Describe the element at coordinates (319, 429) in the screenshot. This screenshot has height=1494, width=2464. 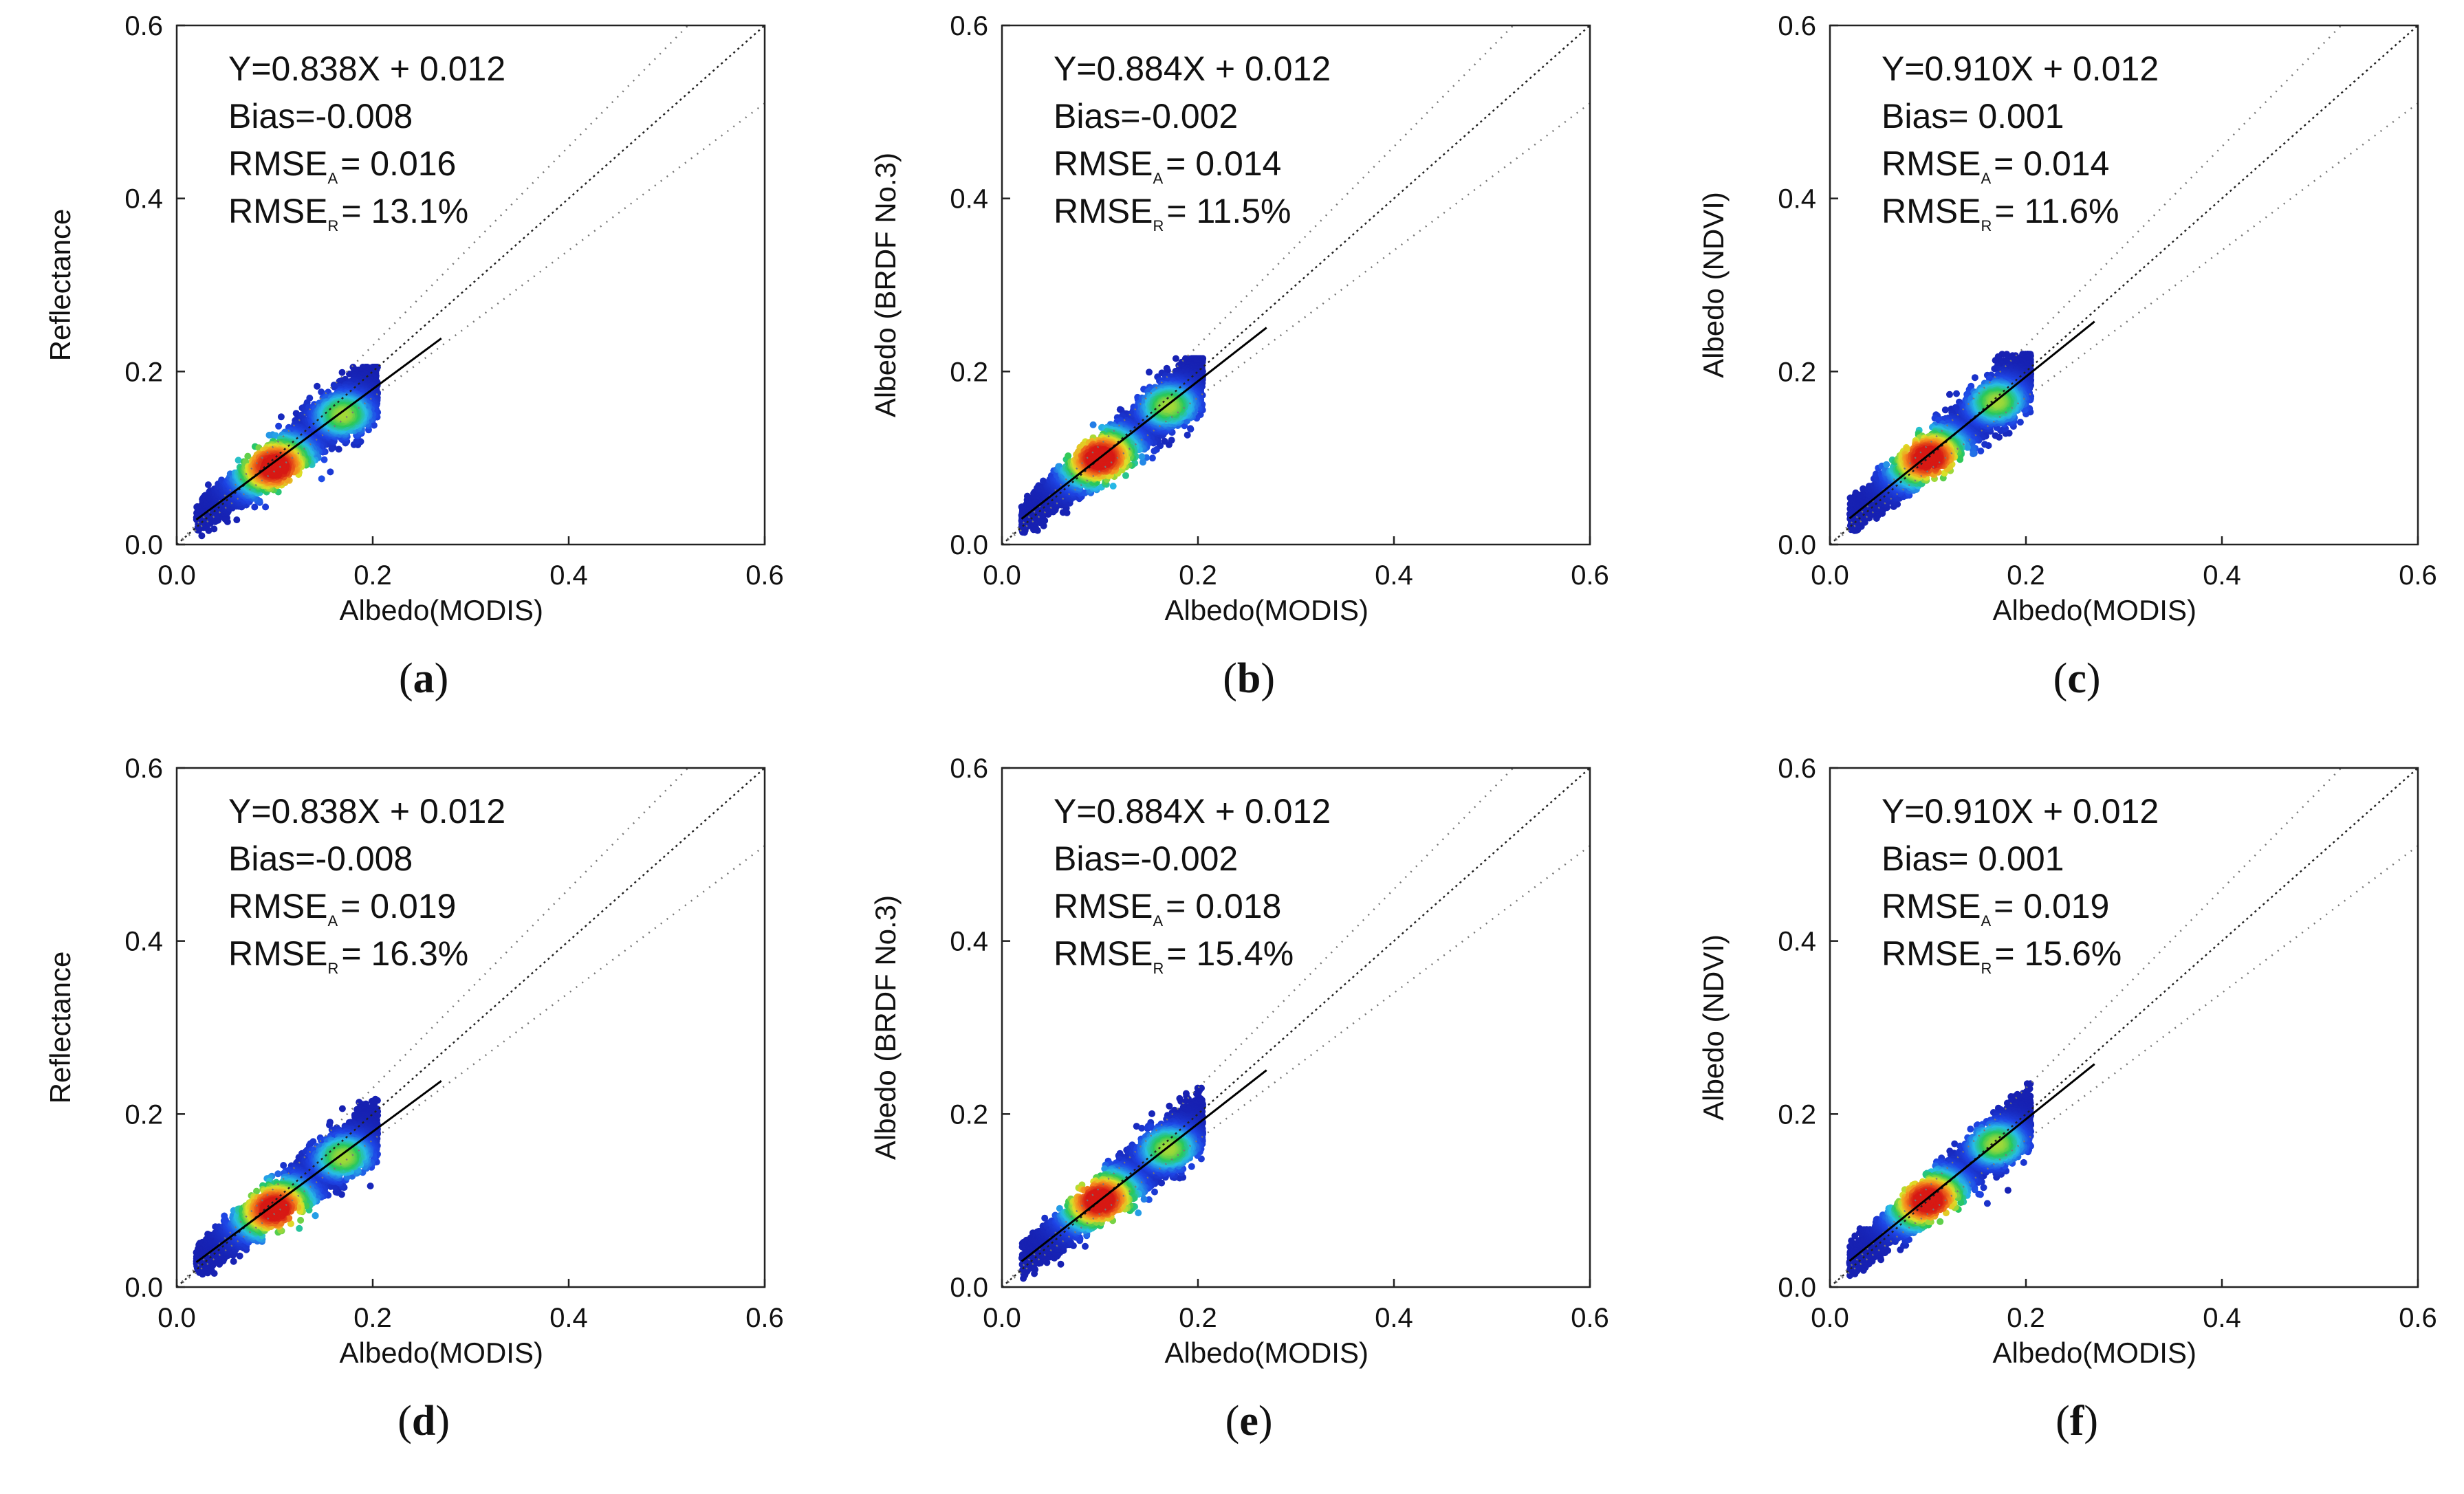
I see `fit-line` at that location.